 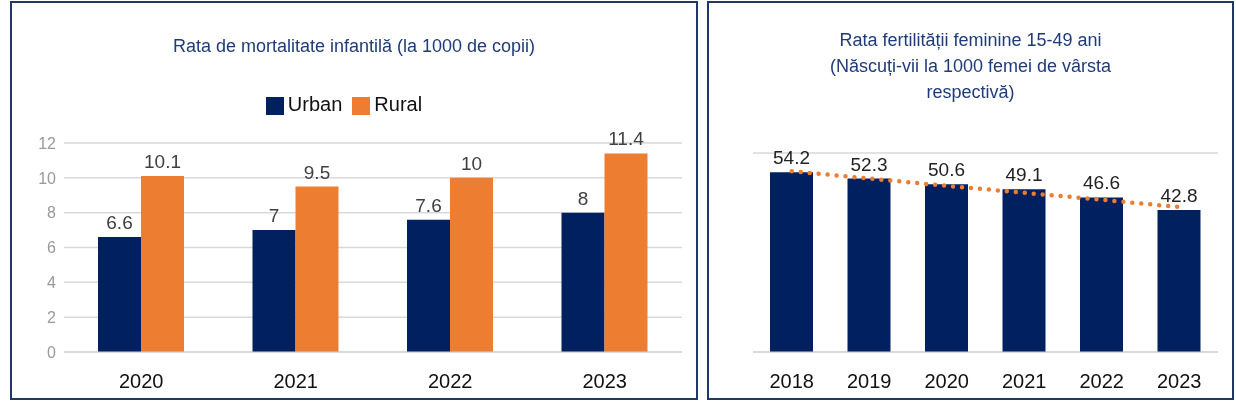 I want to click on data-label: 42.8, so click(x=1179, y=196).